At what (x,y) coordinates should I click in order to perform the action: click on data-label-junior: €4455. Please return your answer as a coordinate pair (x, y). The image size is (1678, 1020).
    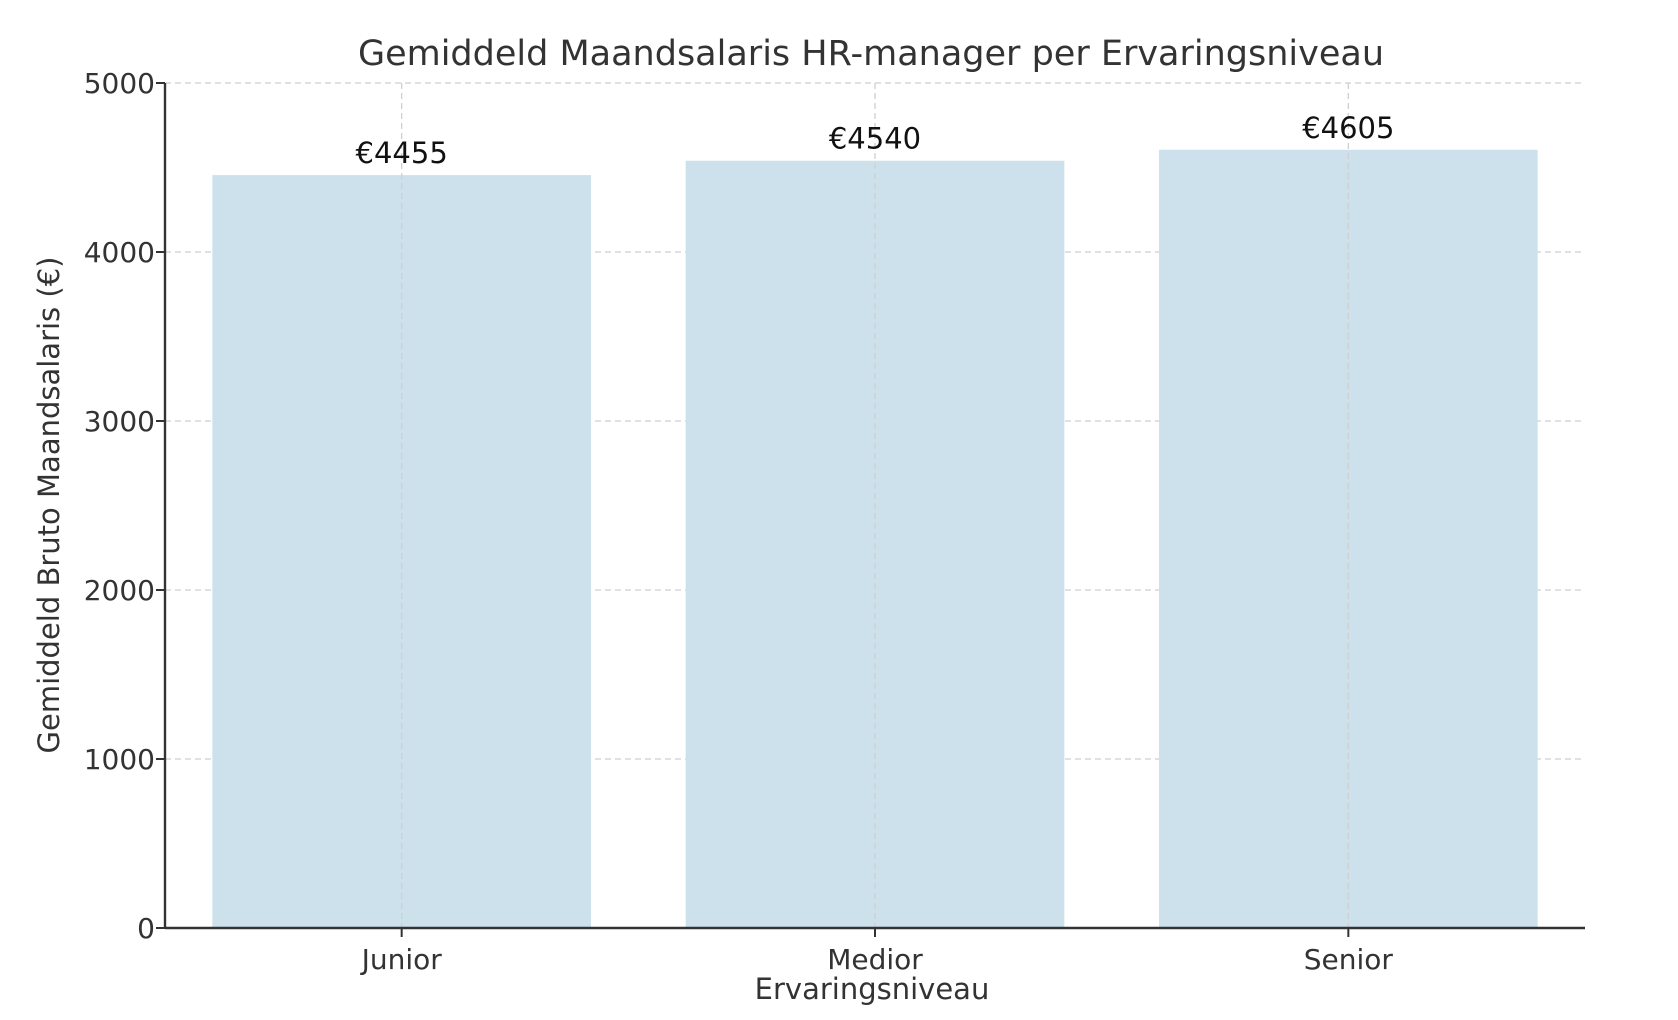
    Looking at the image, I should click on (402, 153).